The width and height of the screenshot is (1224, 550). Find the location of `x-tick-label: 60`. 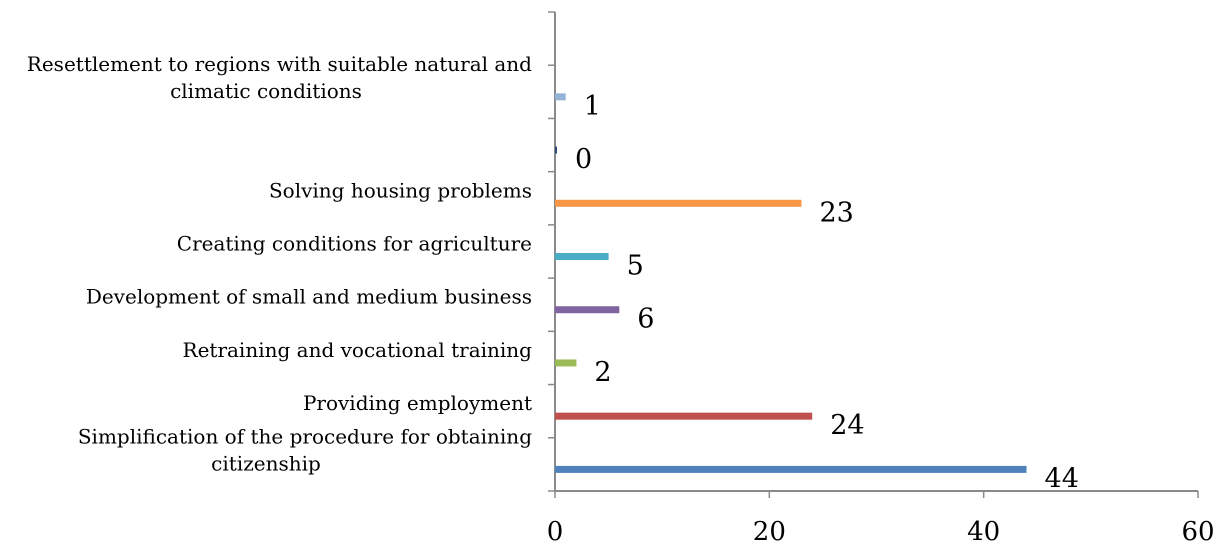

x-tick-label: 60 is located at coordinates (1197, 532).